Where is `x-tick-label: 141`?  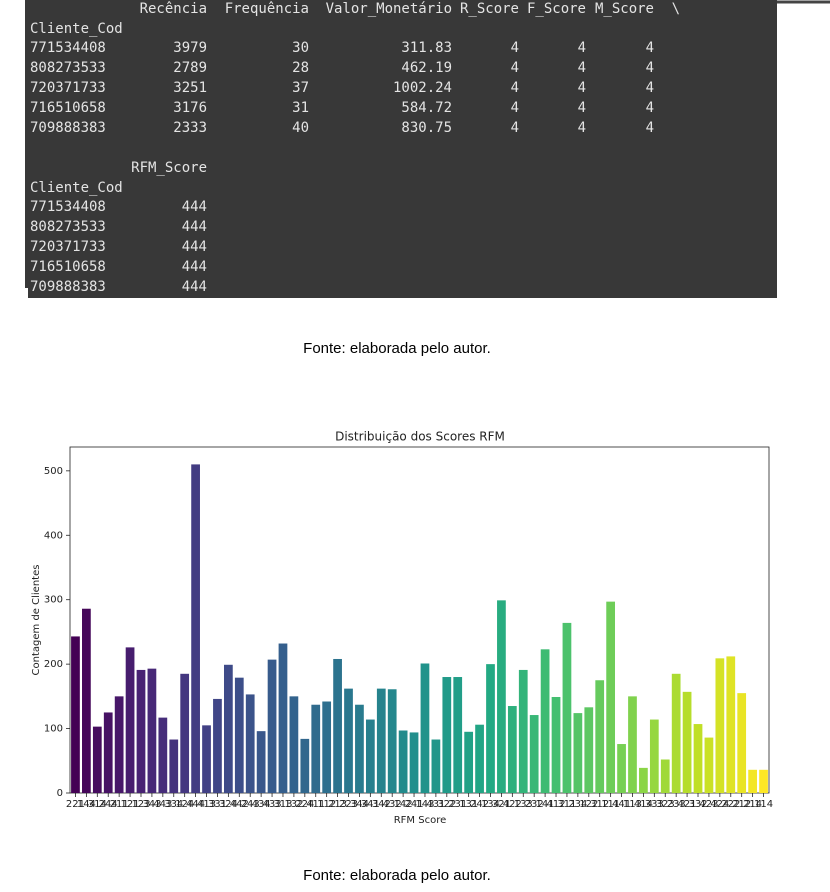 x-tick-label: 141 is located at coordinates (545, 804).